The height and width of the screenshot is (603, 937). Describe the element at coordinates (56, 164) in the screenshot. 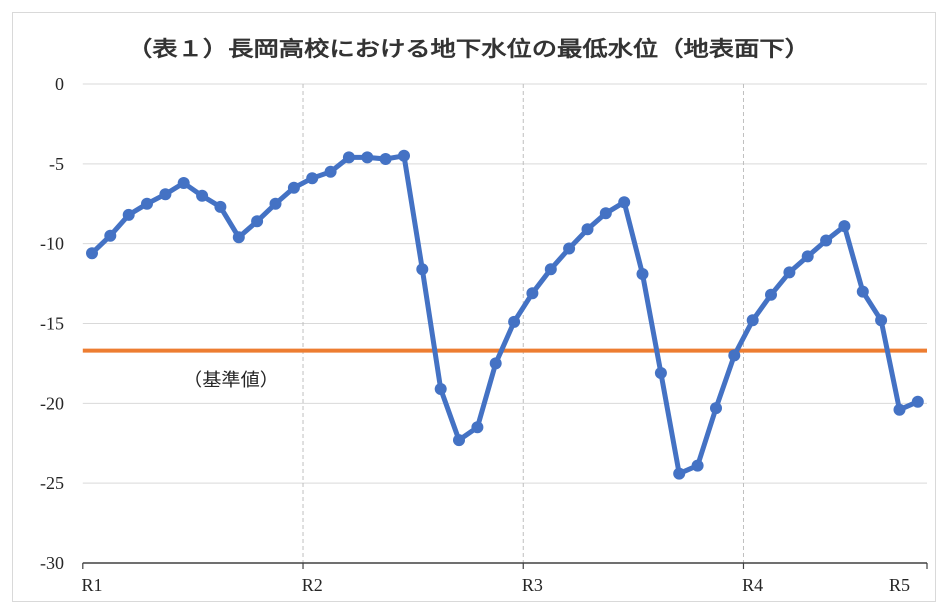

I see `y-tick-label: -5` at that location.